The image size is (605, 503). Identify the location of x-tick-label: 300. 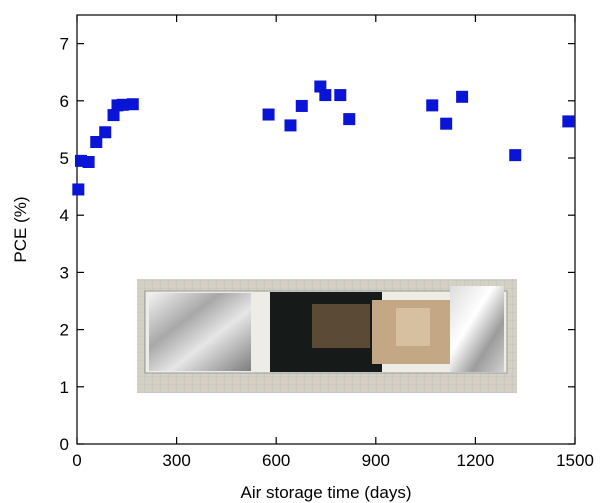
(176, 460).